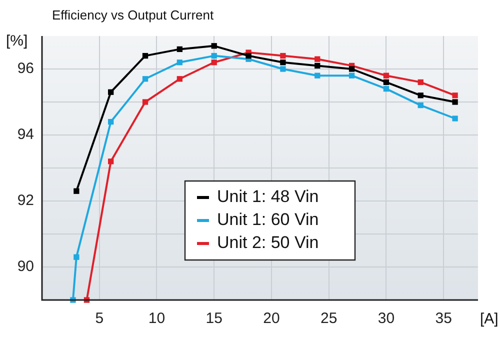 The height and width of the screenshot is (344, 500). I want to click on x-tick-label: 30, so click(386, 319).